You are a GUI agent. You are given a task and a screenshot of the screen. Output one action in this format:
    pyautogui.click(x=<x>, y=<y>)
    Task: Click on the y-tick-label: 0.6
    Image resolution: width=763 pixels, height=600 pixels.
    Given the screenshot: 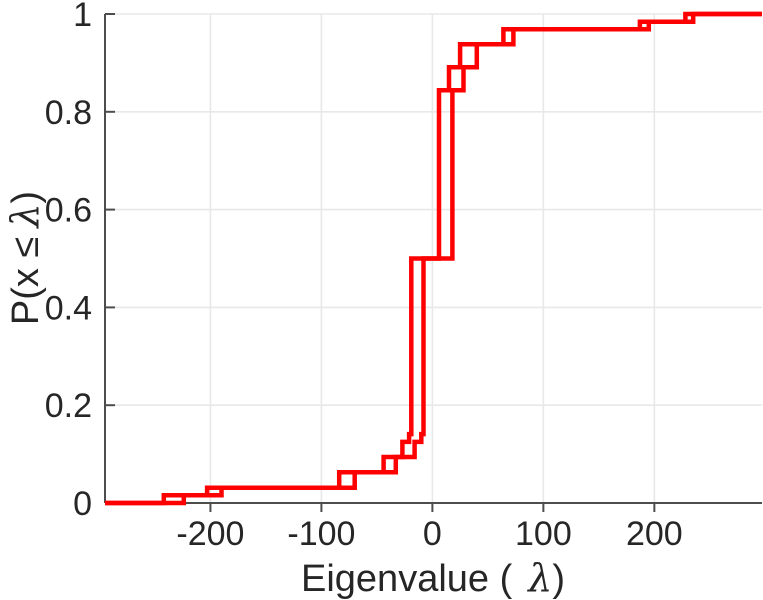 What is the action you would take?
    pyautogui.click(x=68, y=211)
    